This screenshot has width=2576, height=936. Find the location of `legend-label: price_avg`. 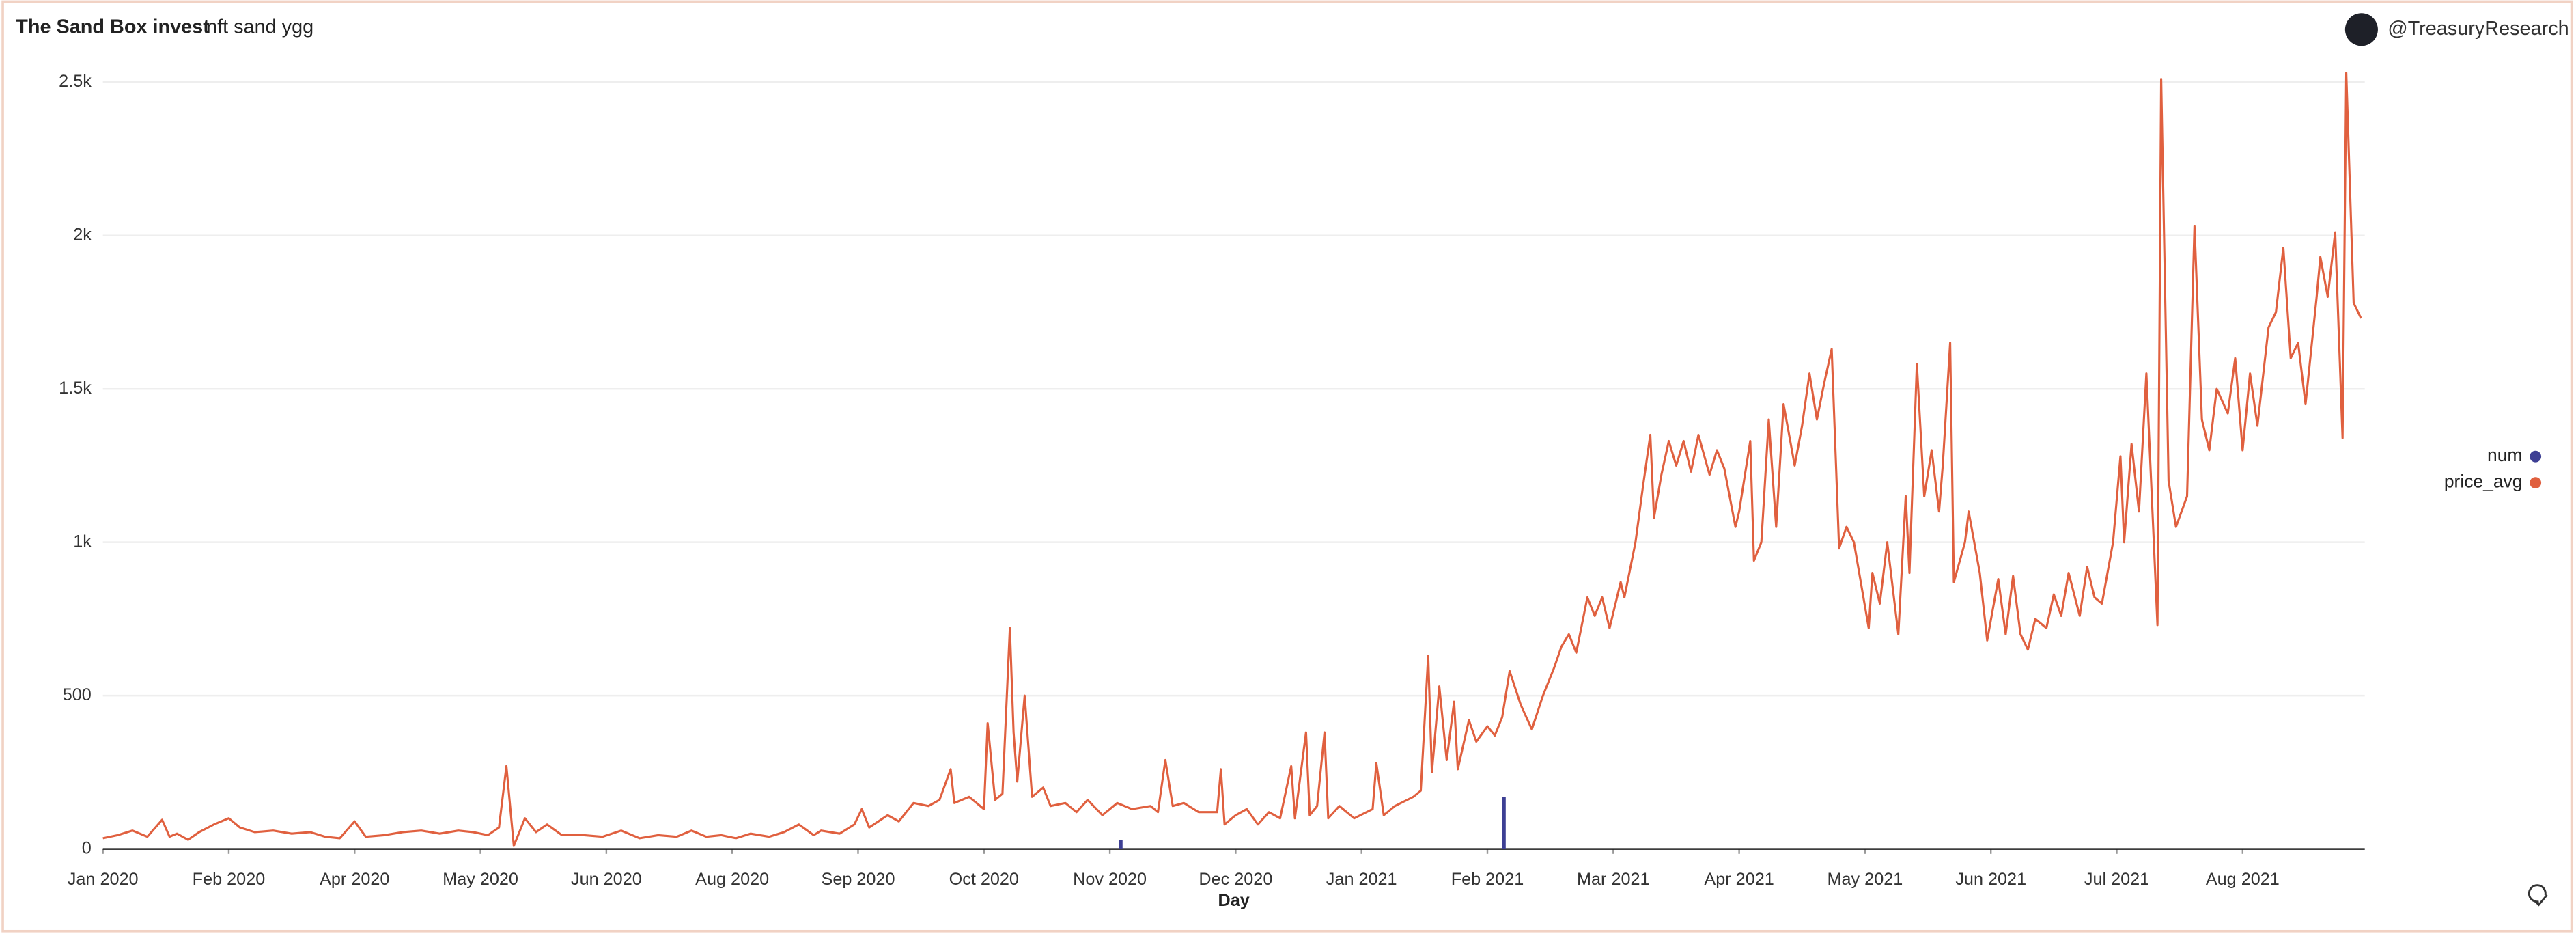

legend-label: price_avg is located at coordinates (2483, 481).